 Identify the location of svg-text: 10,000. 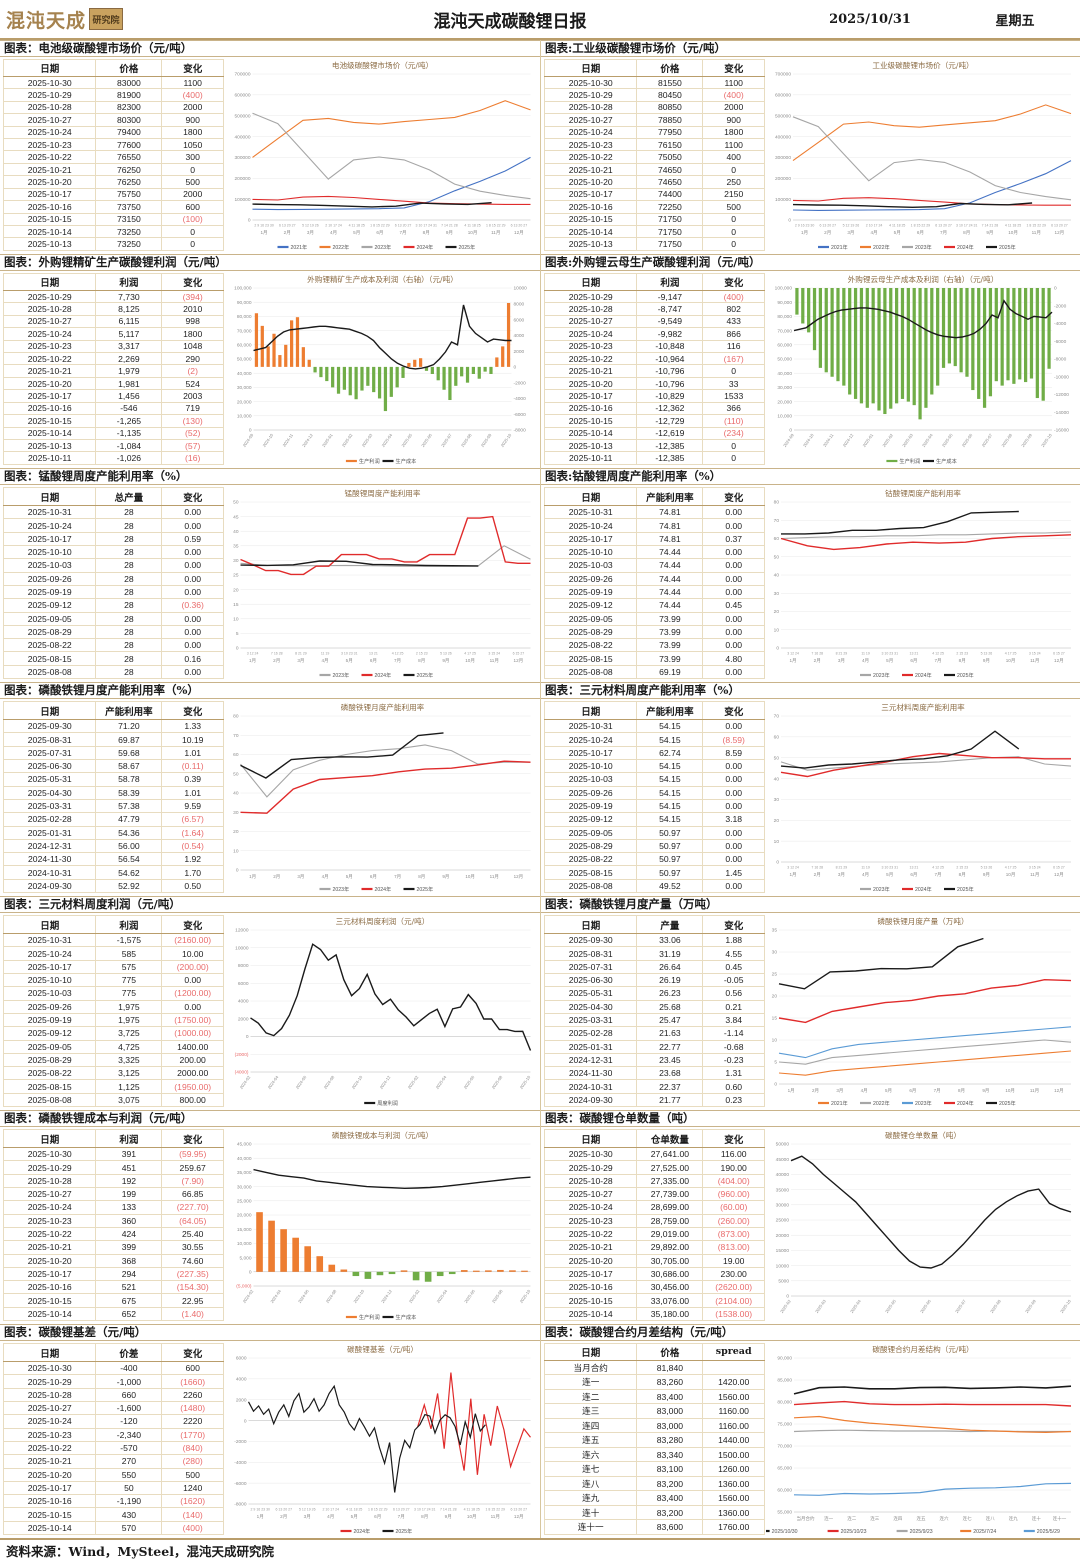
(784, 417).